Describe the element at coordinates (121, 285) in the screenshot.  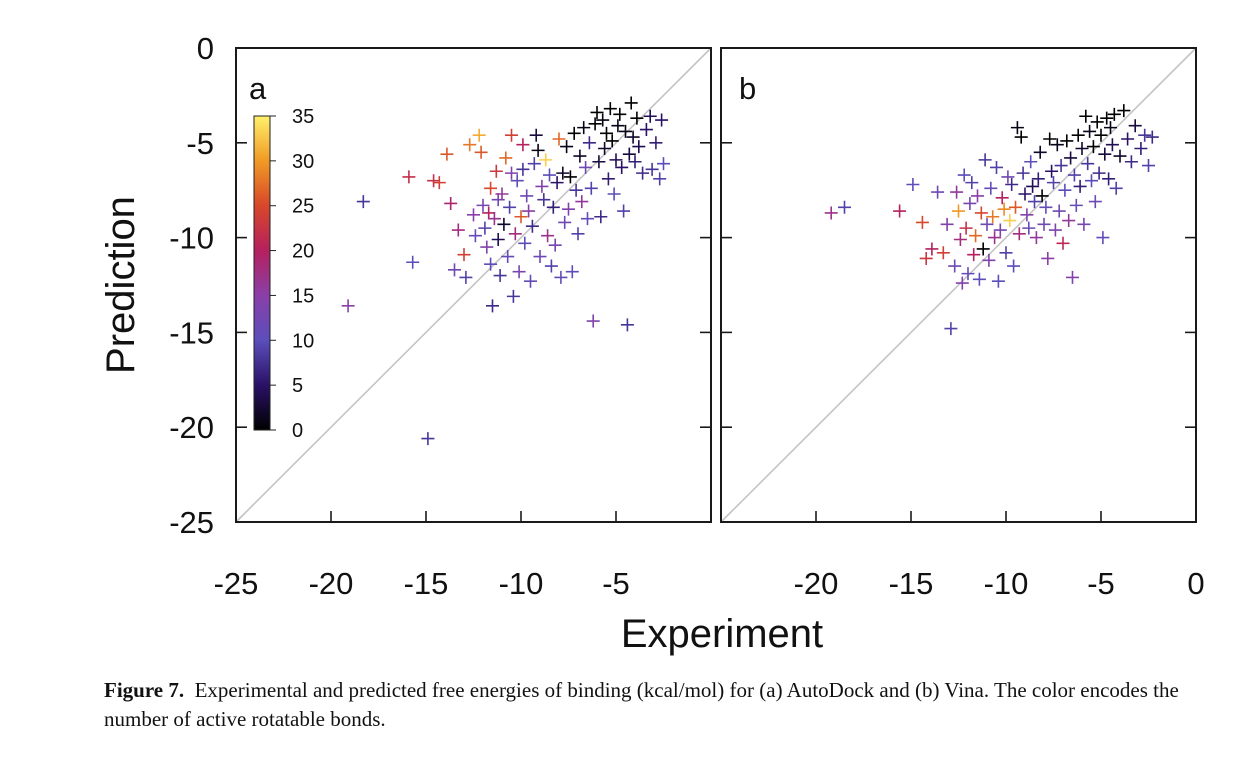
I see `y-axis-title: Prediction` at that location.